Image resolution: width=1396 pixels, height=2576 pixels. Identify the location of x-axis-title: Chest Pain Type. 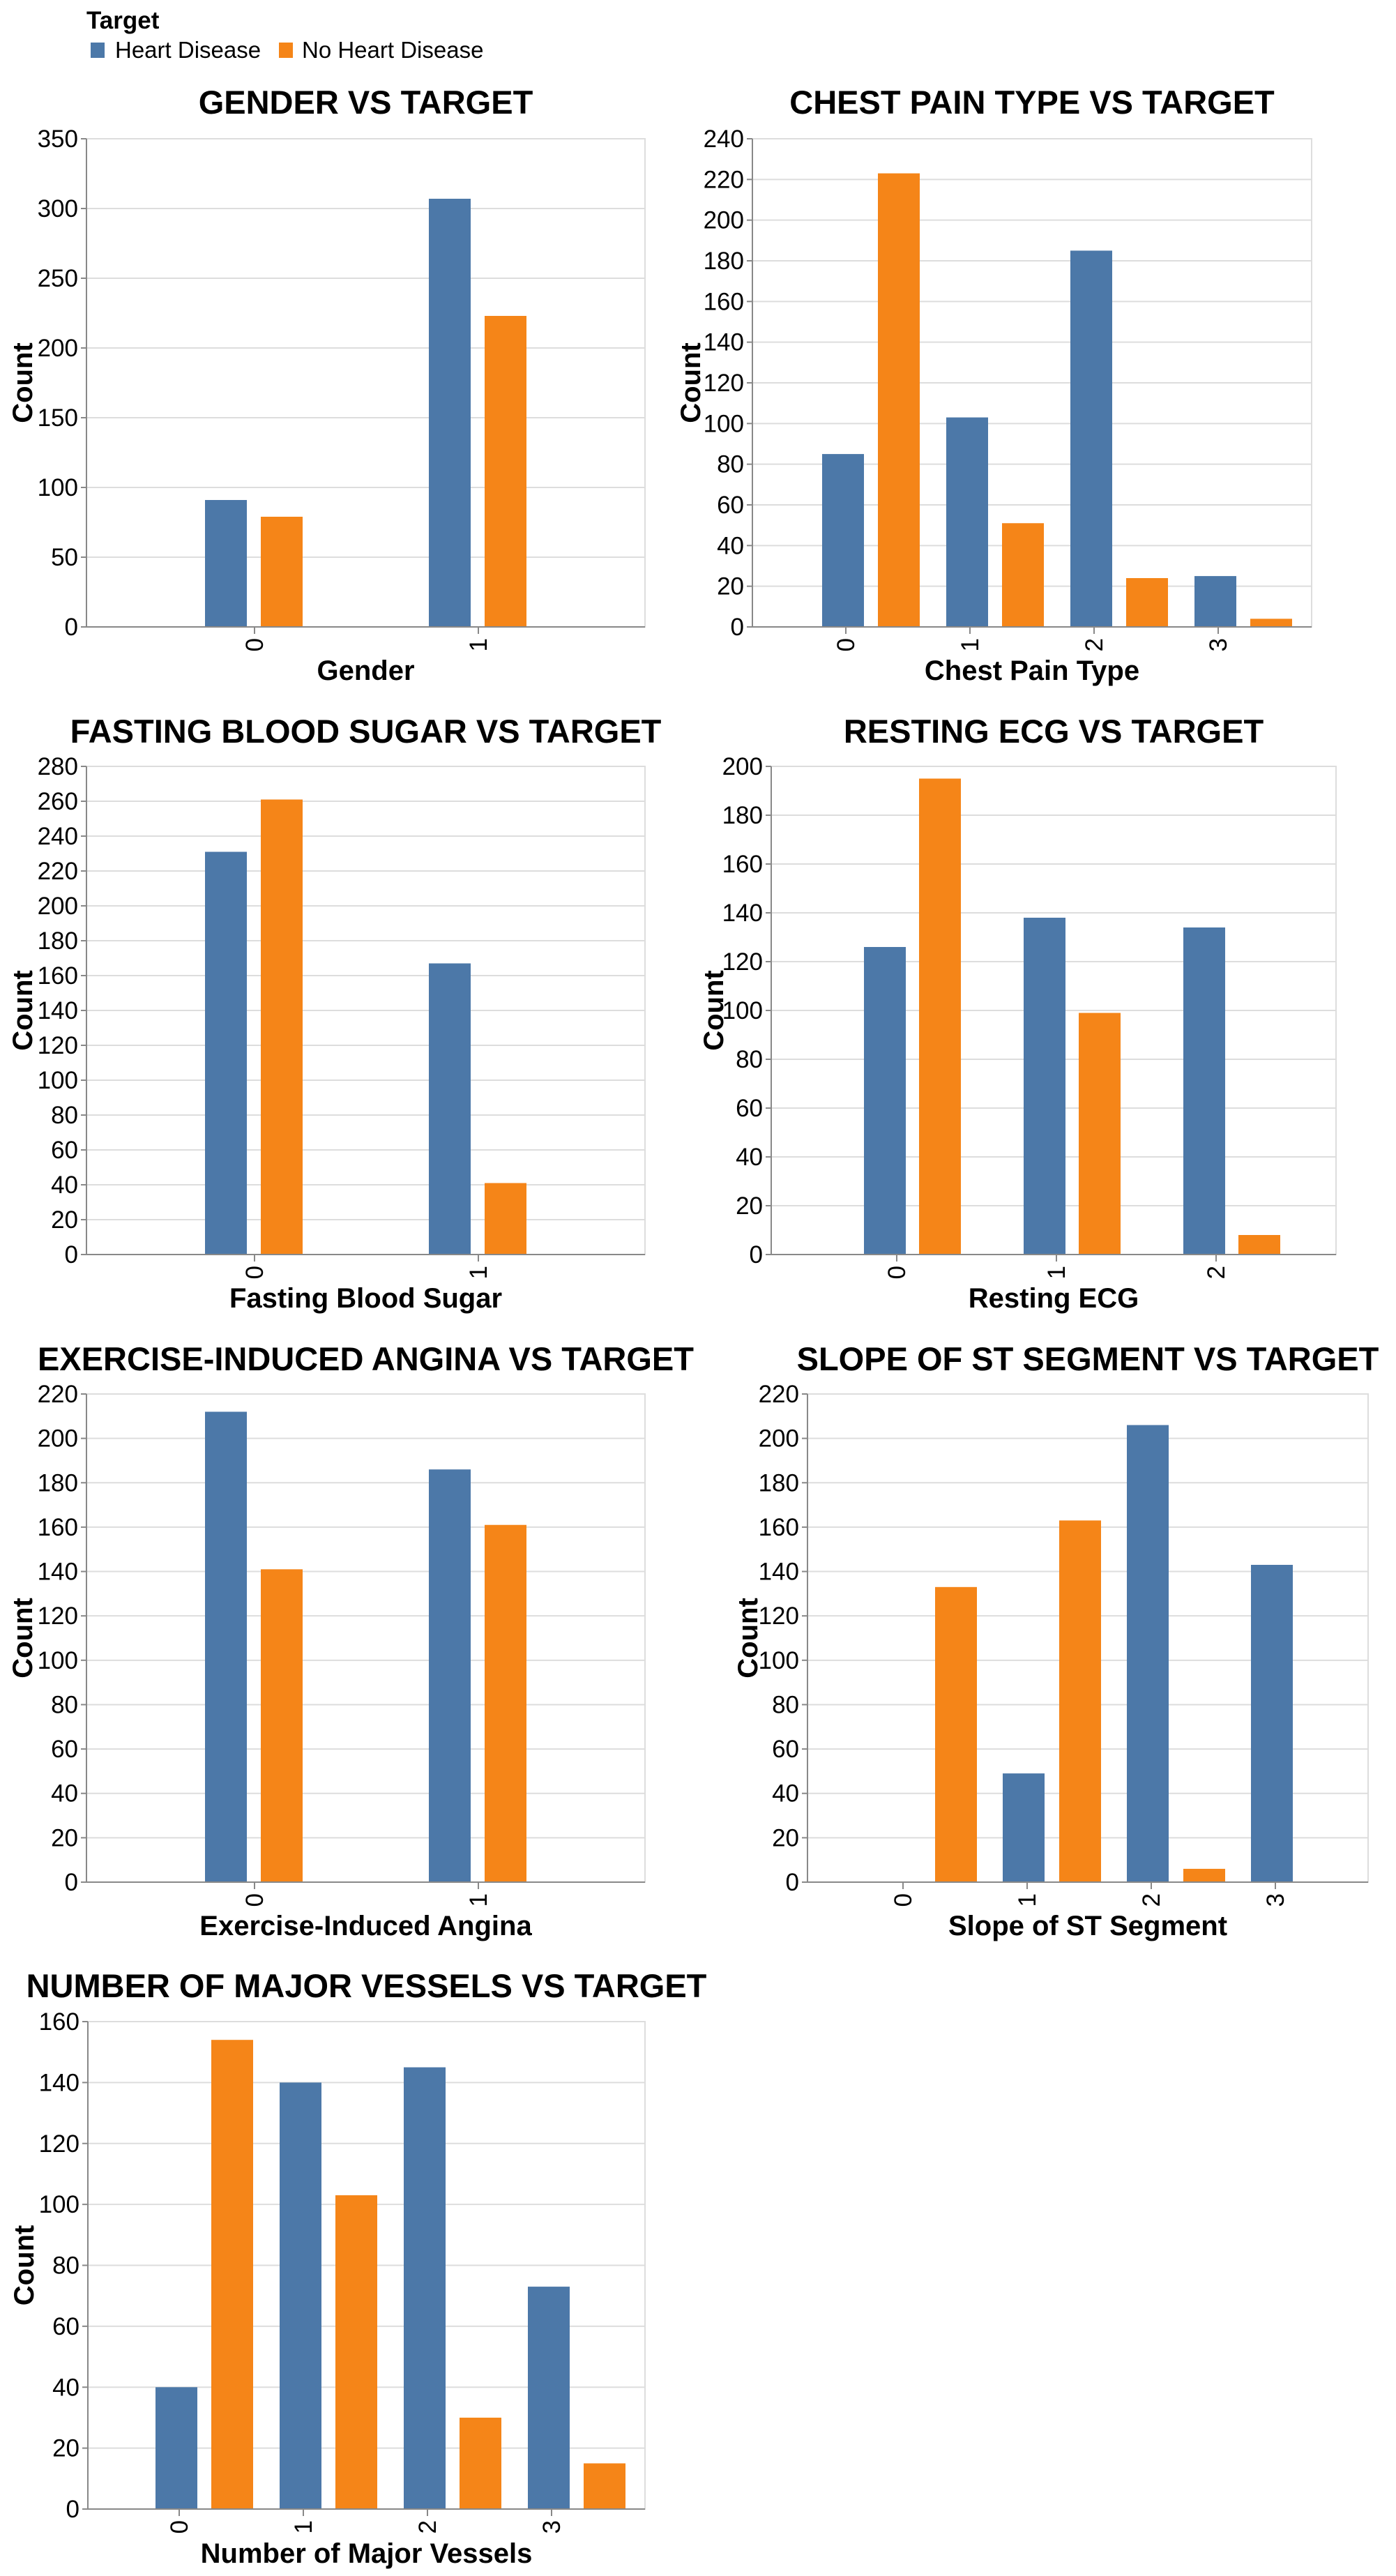
(1032, 671).